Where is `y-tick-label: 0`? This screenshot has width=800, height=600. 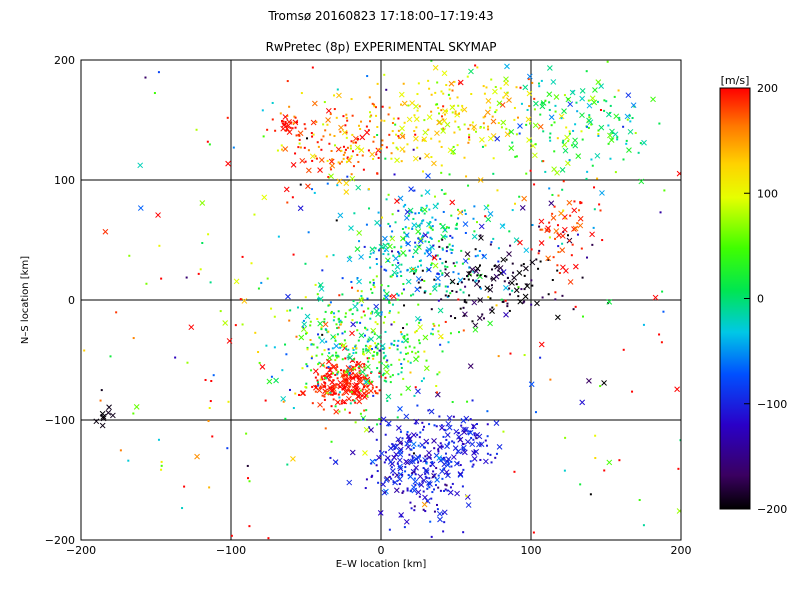 y-tick-label: 0 is located at coordinates (71, 300).